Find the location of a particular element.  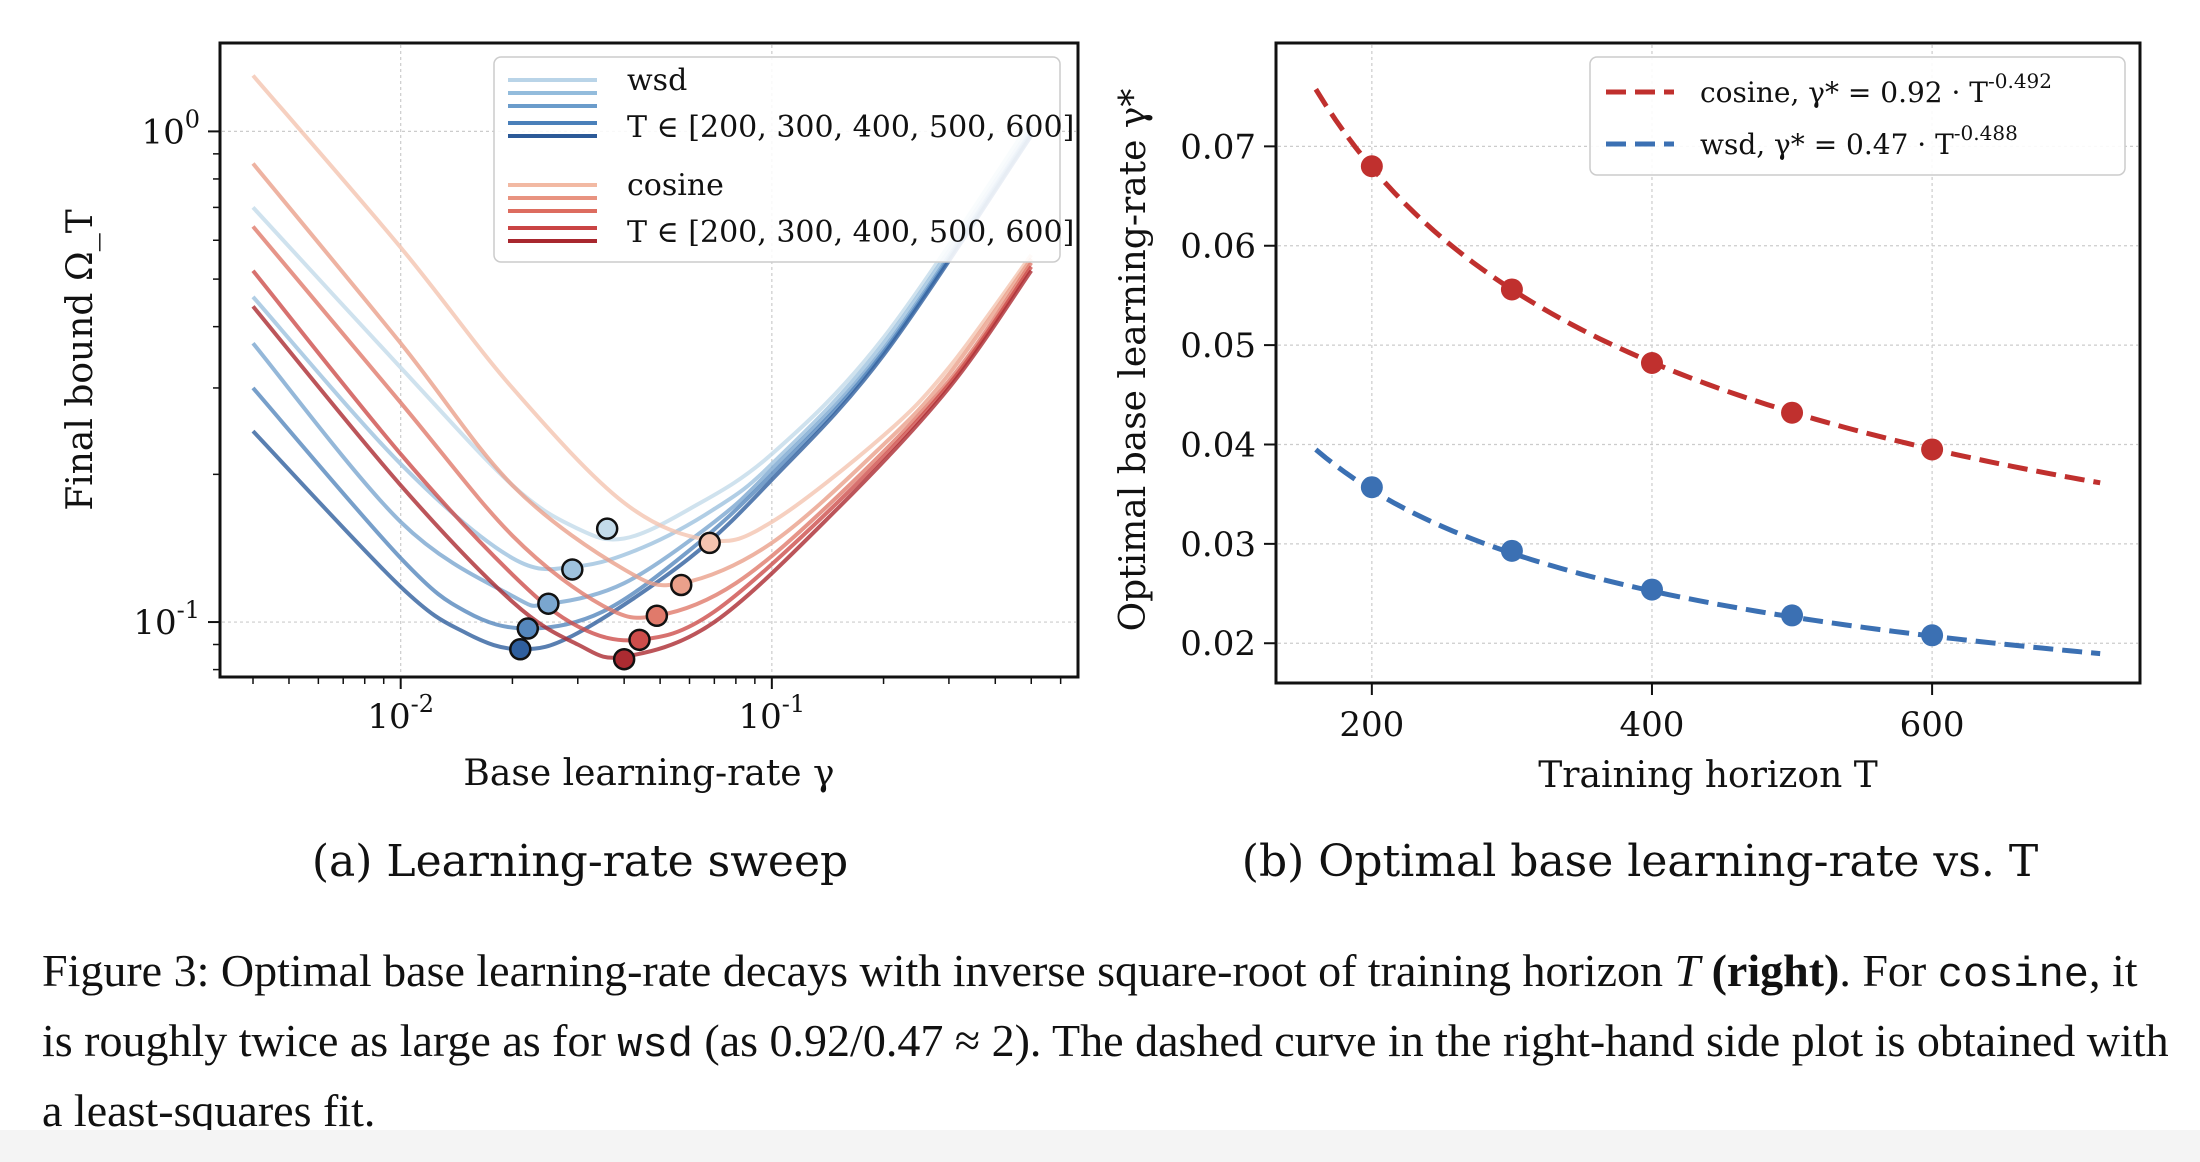

panel-a-legend-box is located at coordinates (777, 159).